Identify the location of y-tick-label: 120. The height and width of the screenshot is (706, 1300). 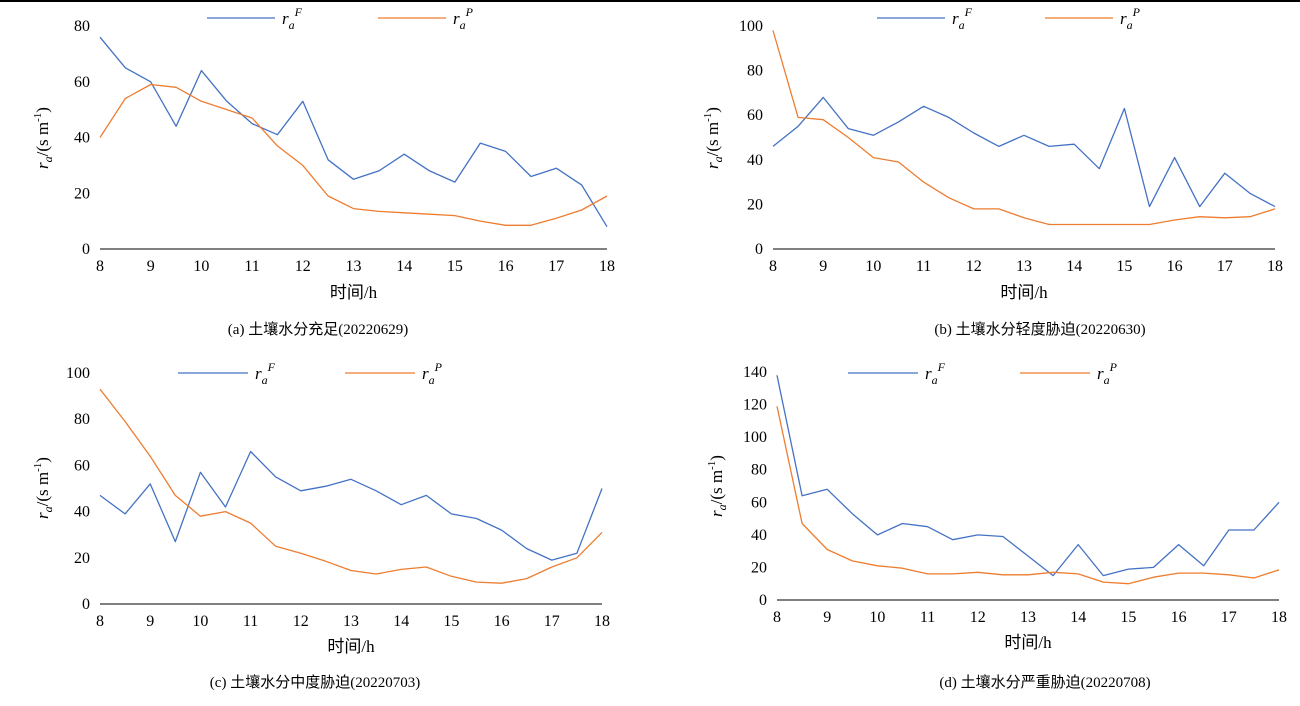
(755, 405).